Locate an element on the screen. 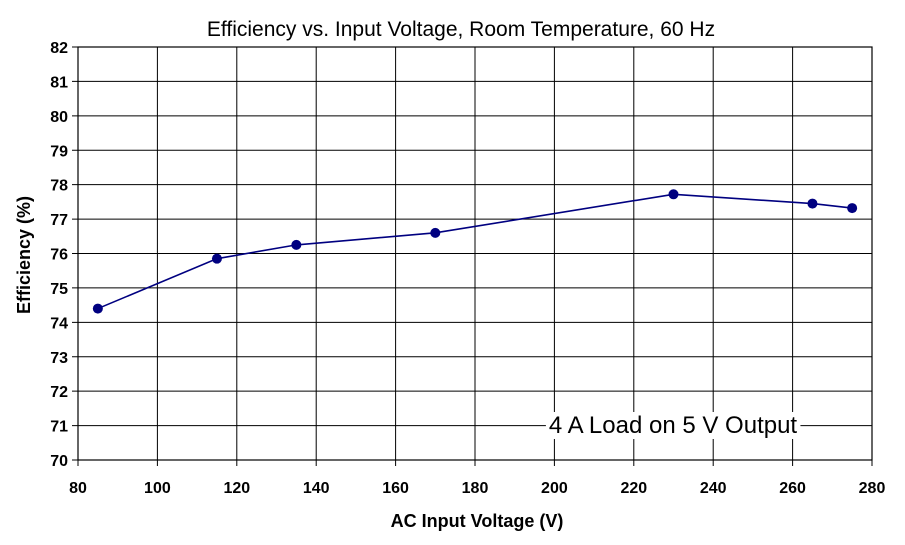  x-tick-label: 100 is located at coordinates (157, 488).